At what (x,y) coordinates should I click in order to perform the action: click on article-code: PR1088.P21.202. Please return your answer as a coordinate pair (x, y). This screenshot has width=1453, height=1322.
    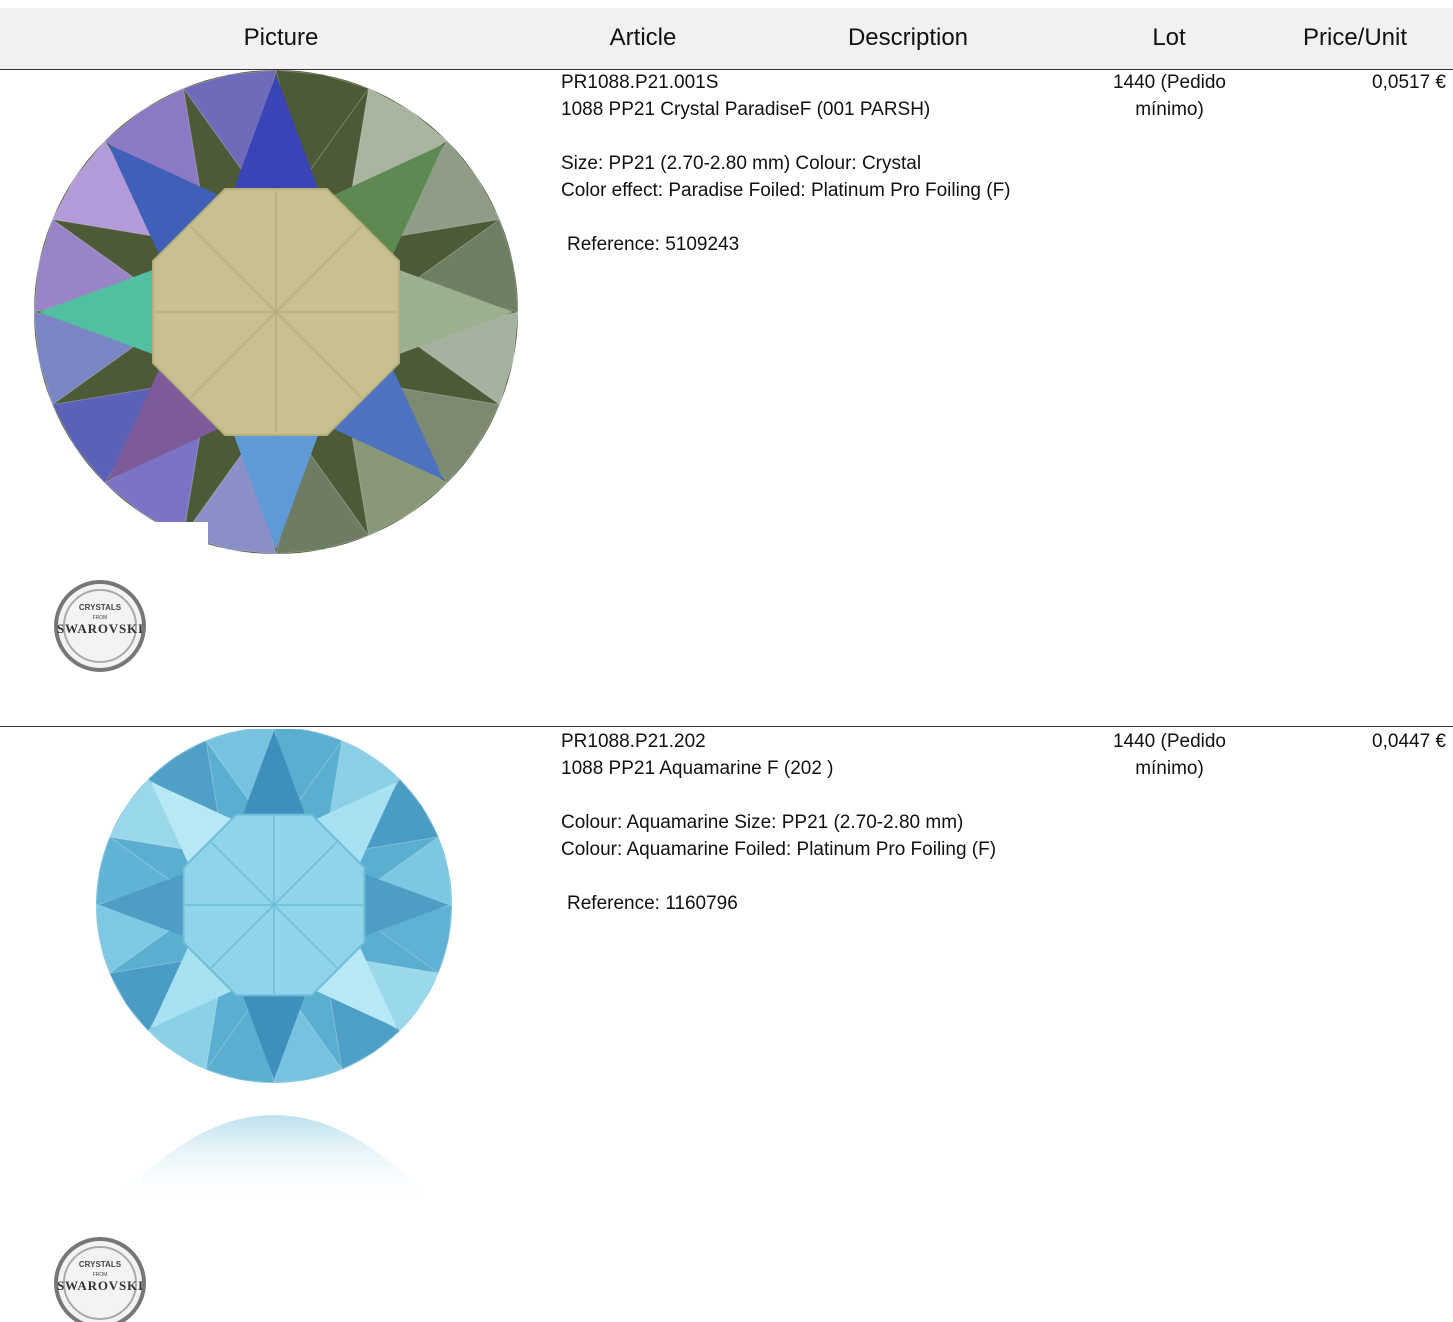
    Looking at the image, I should click on (633, 741).